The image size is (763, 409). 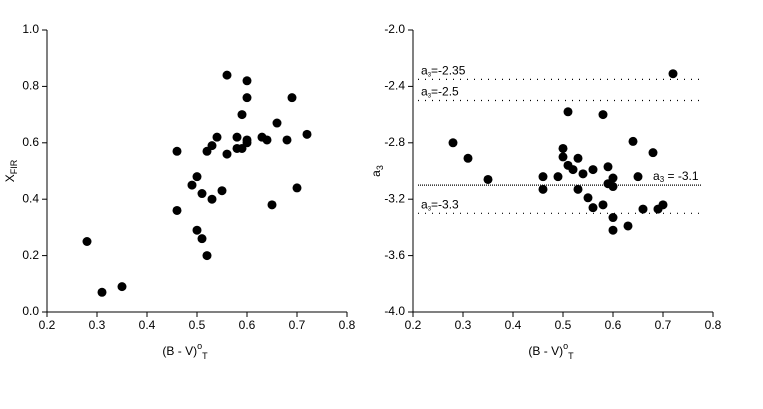 I want to click on reference-label-text: = -3.1, so click(x=681, y=176).